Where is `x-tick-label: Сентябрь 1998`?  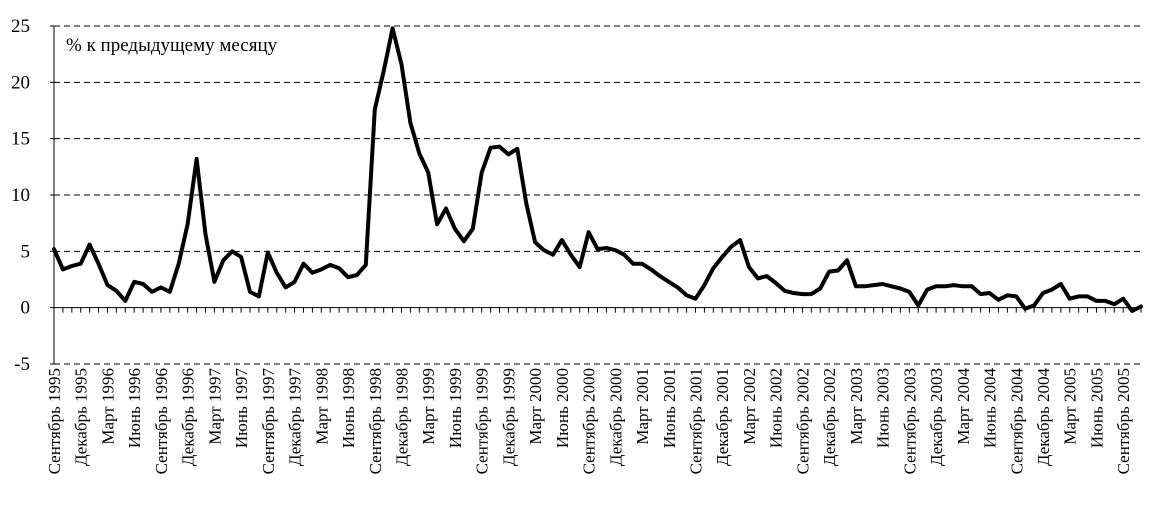 x-tick-label: Сентябрь 1998 is located at coordinates (375, 421).